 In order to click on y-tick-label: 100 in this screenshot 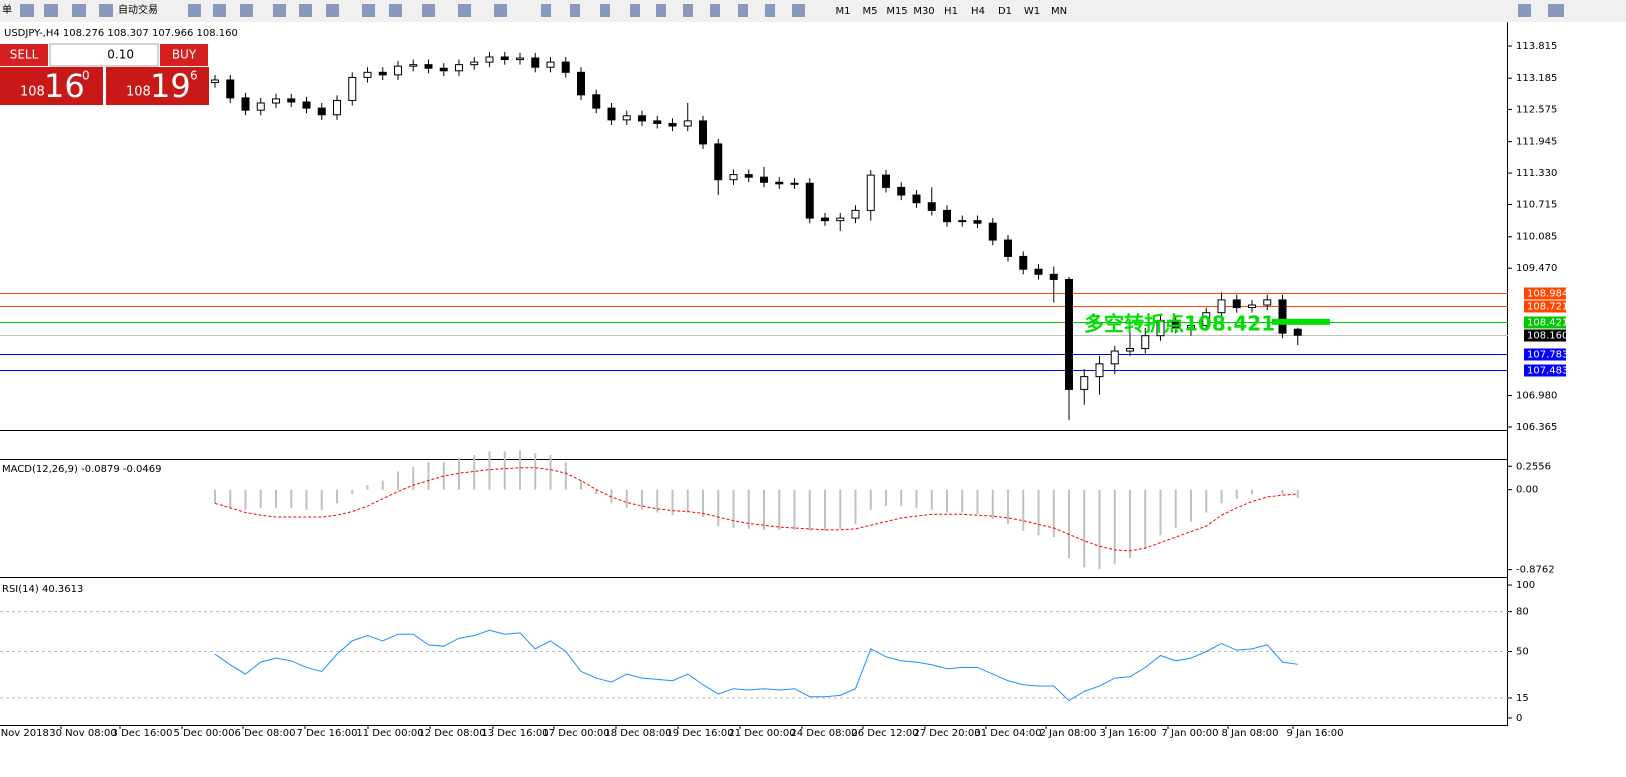, I will do `click(1525, 585)`.